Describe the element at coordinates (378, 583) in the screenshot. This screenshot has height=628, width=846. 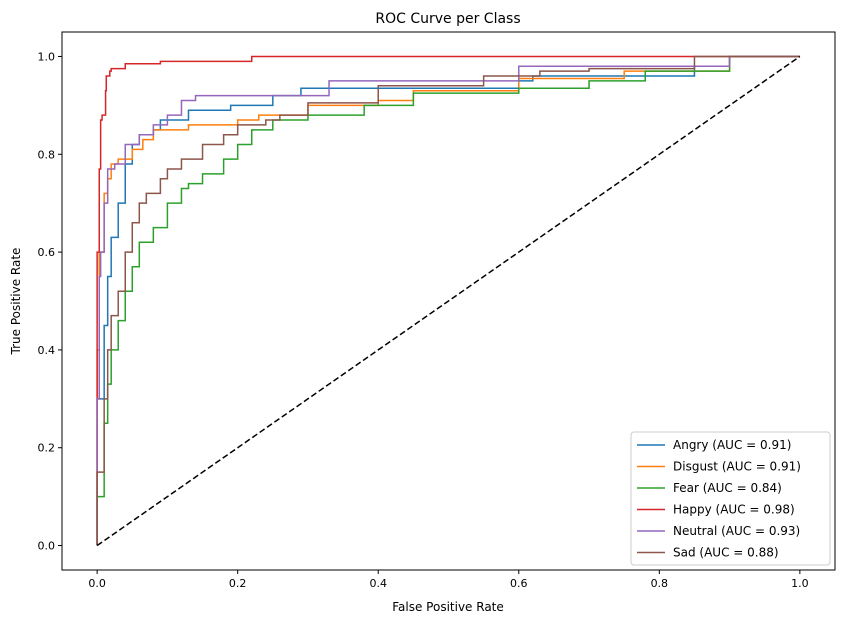
I see `x-tick-label: 0.4` at that location.